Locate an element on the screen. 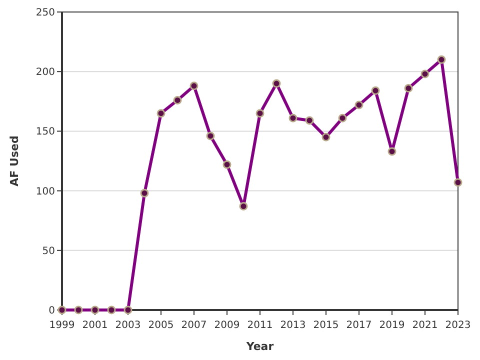 This screenshot has height=360, width=480. y-axis-title: AF Used is located at coordinates (14, 161).